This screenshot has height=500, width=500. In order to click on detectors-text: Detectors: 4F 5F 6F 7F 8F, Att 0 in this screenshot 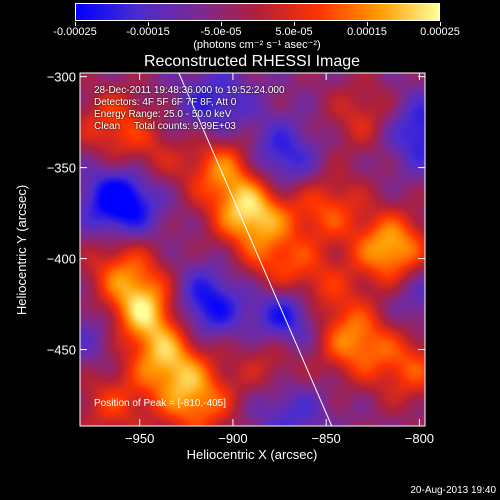, I will do `click(165, 102)`.